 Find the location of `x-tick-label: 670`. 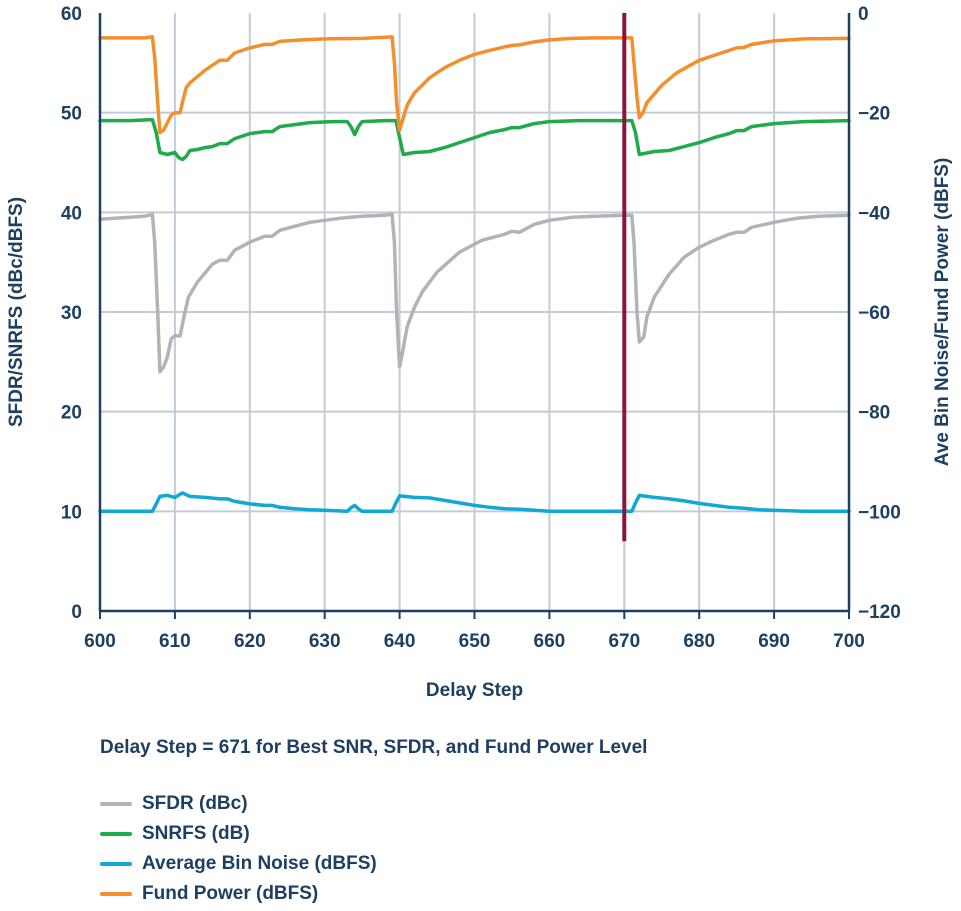

x-tick-label: 670 is located at coordinates (624, 641).